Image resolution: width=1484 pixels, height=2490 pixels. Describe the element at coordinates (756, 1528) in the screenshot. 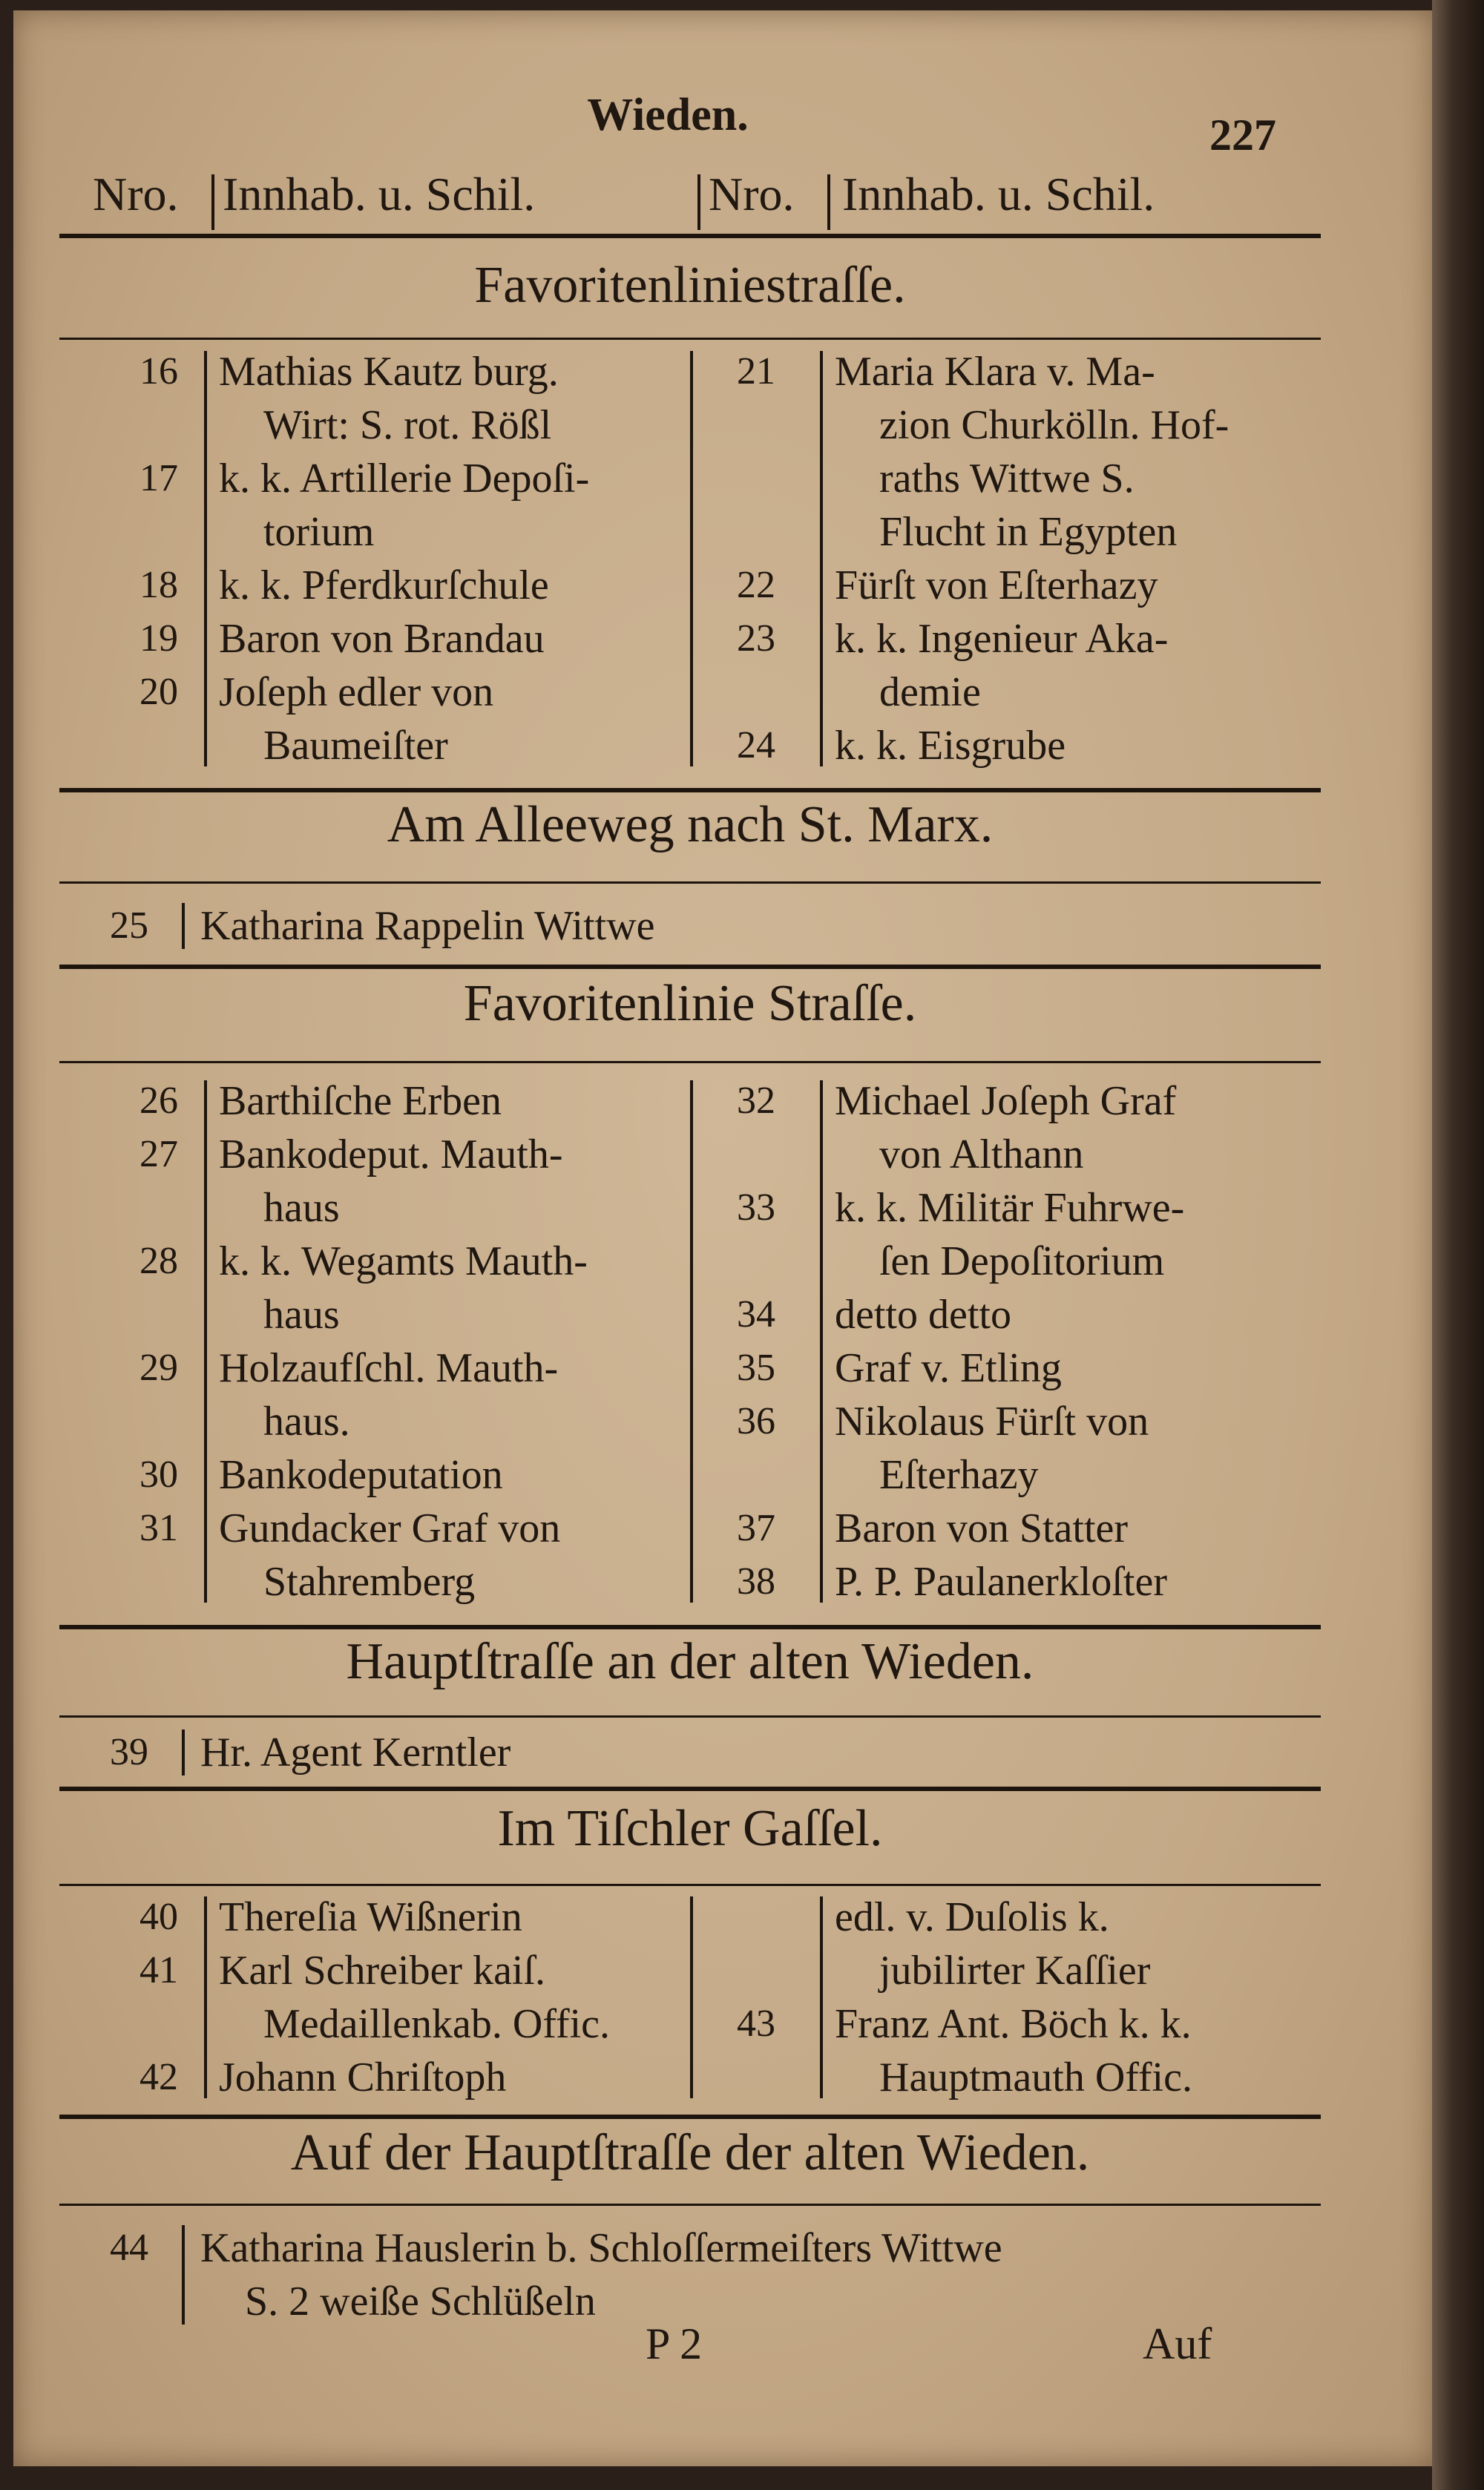

I see `entry-number: 37` at that location.